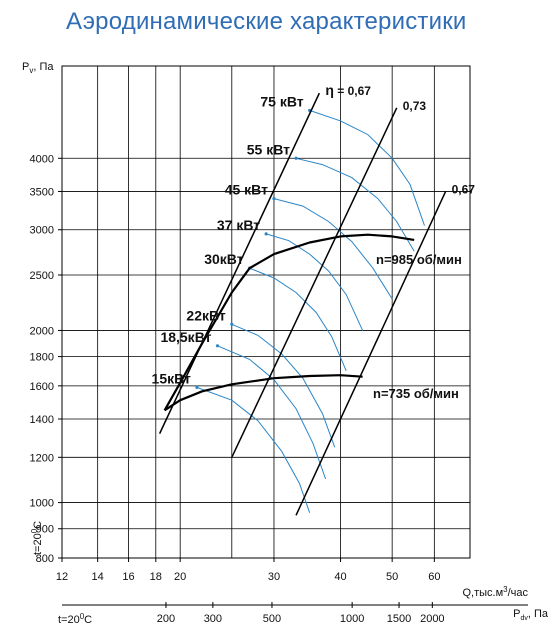  Describe the element at coordinates (42, 276) in the screenshot. I see `y-tick-label: 2500` at that location.